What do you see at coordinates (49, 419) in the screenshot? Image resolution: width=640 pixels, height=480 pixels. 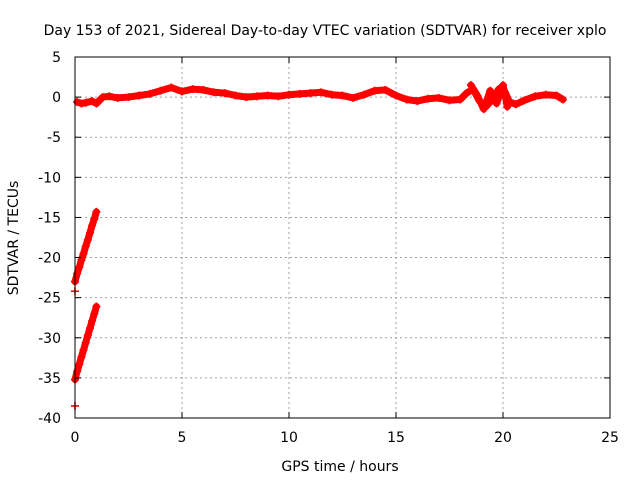 I see `y-tick-label: -40` at bounding box center [49, 419].